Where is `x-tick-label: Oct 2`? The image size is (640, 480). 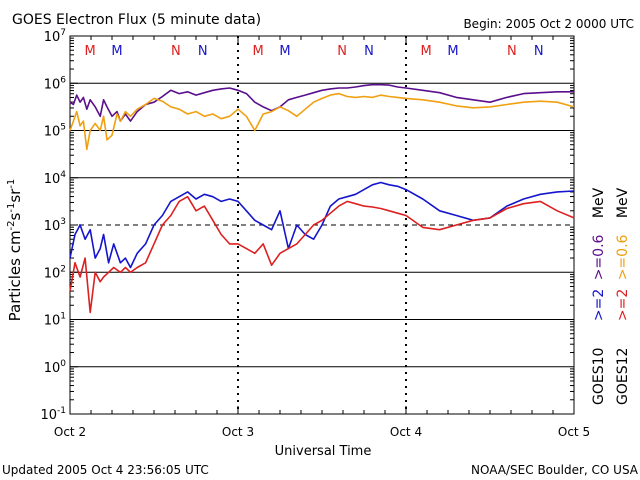
x-tick-label: Oct 2 is located at coordinates (70, 432).